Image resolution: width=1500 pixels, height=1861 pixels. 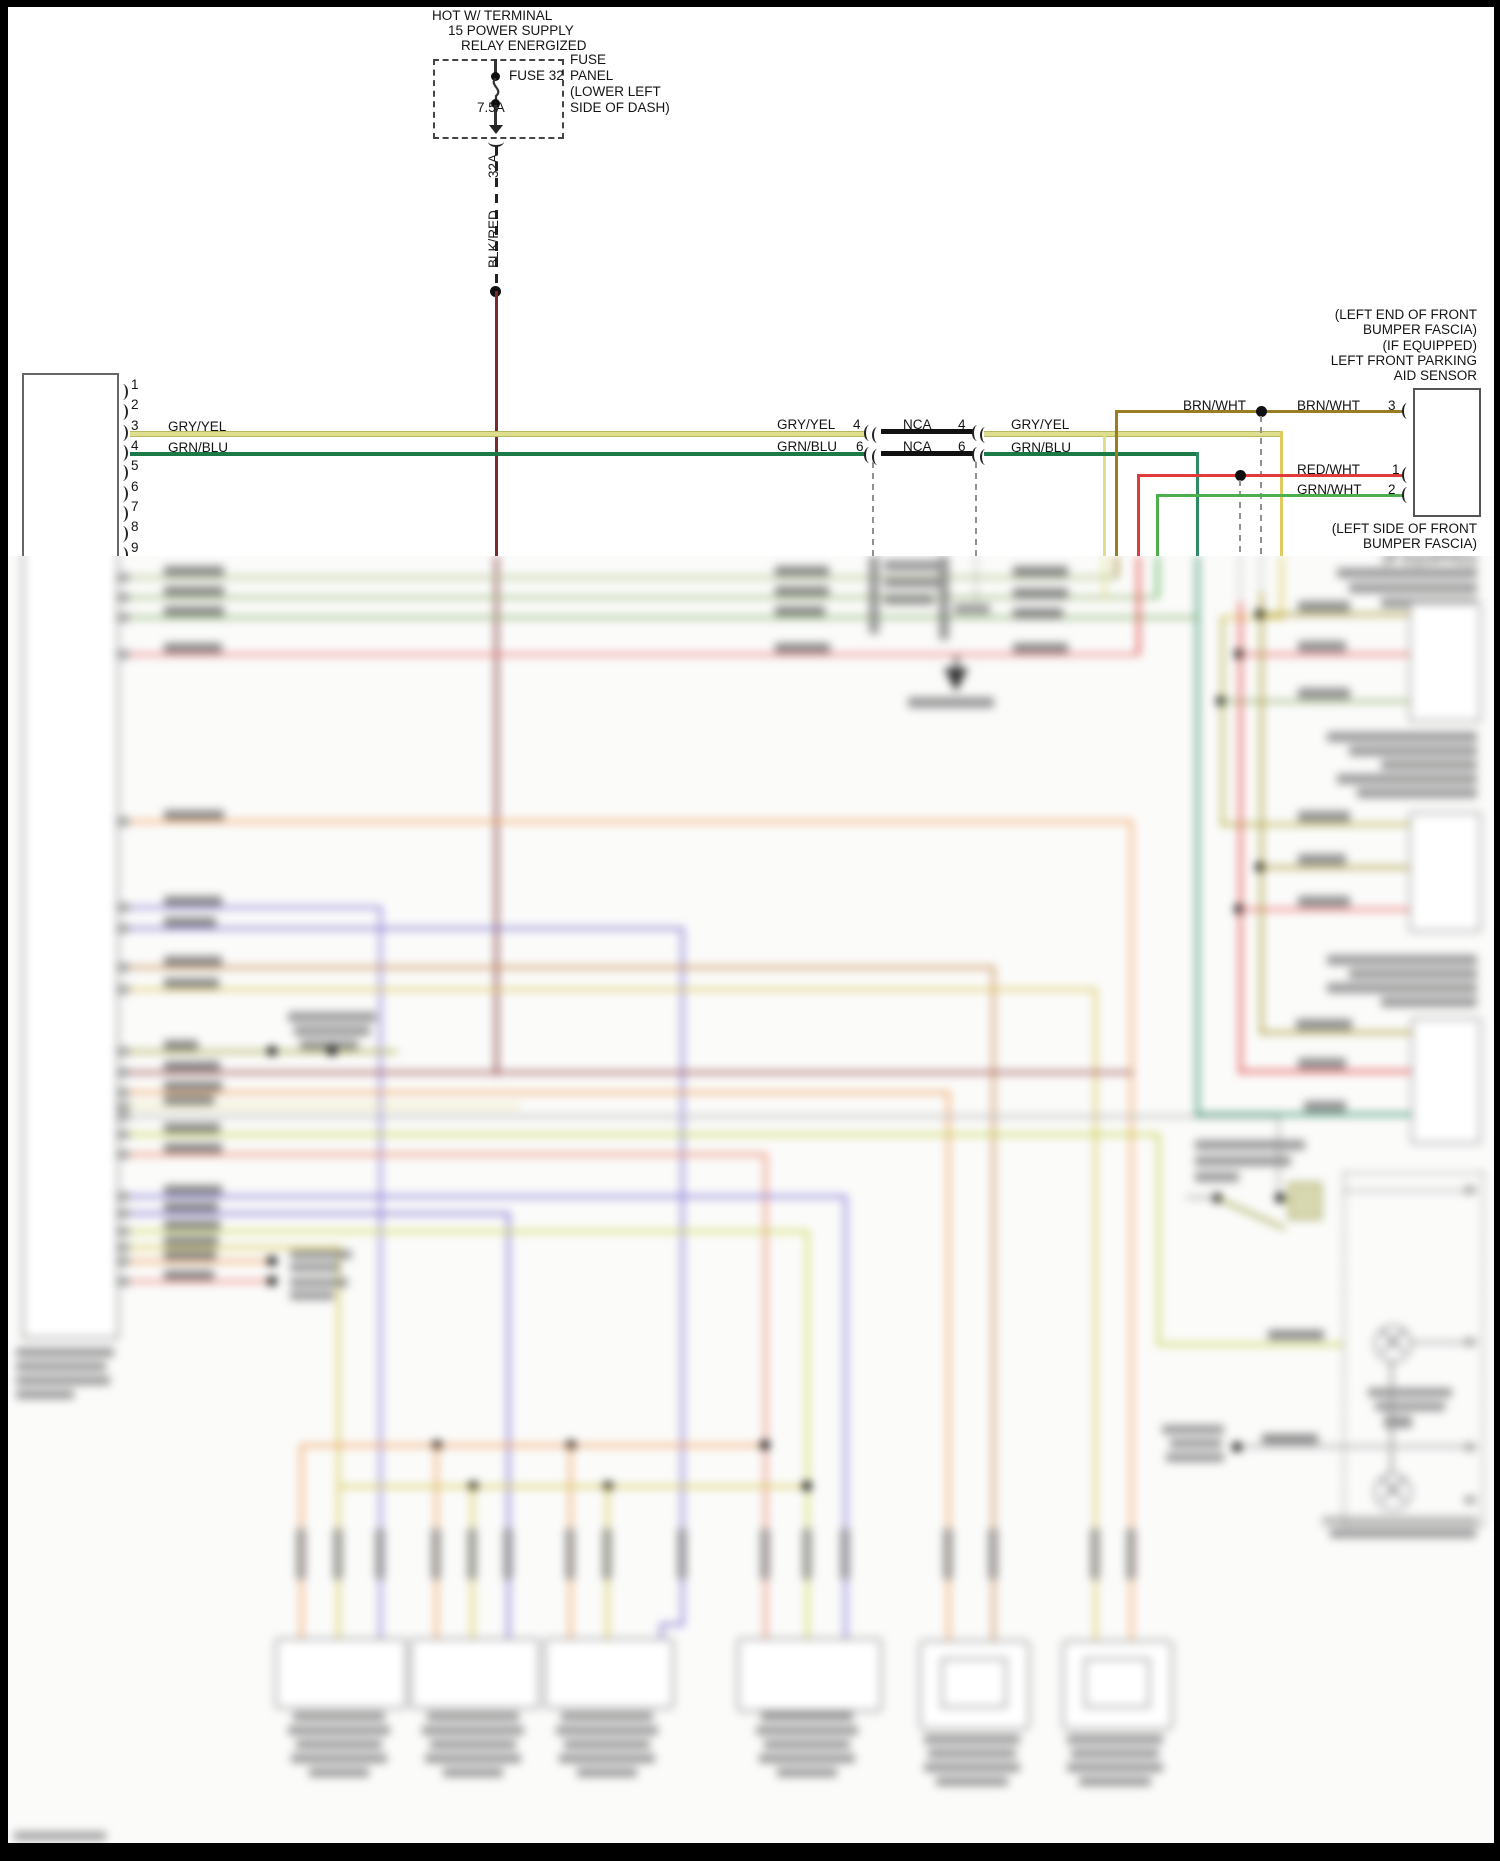 What do you see at coordinates (1392, 489) in the screenshot?
I see `sensor-pin-2: 2` at bounding box center [1392, 489].